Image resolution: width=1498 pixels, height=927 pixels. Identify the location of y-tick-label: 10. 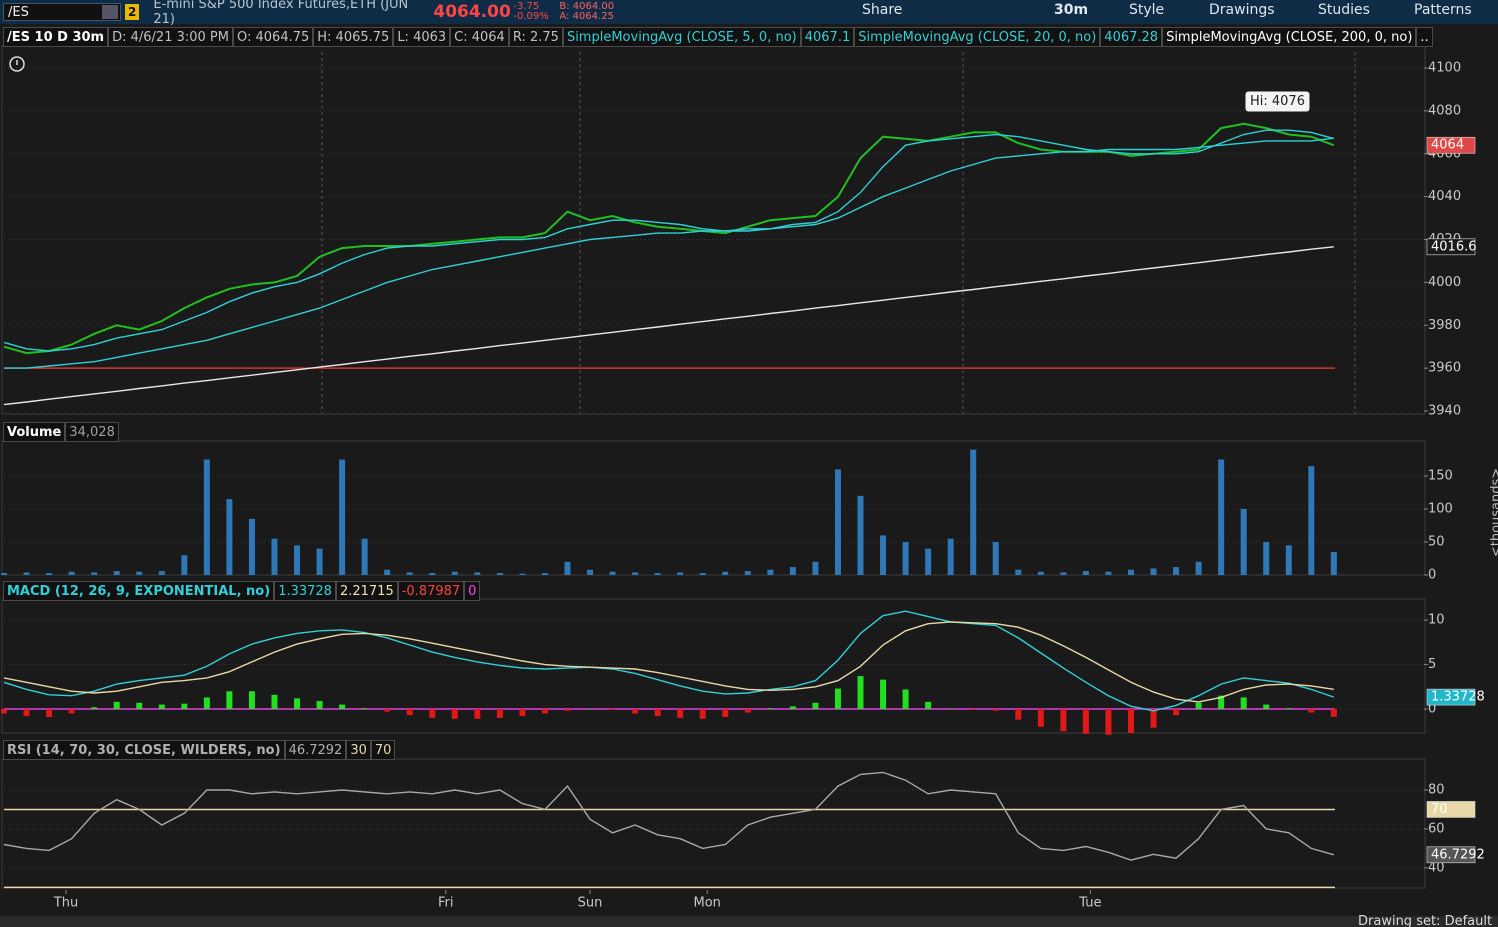
(1436, 620).